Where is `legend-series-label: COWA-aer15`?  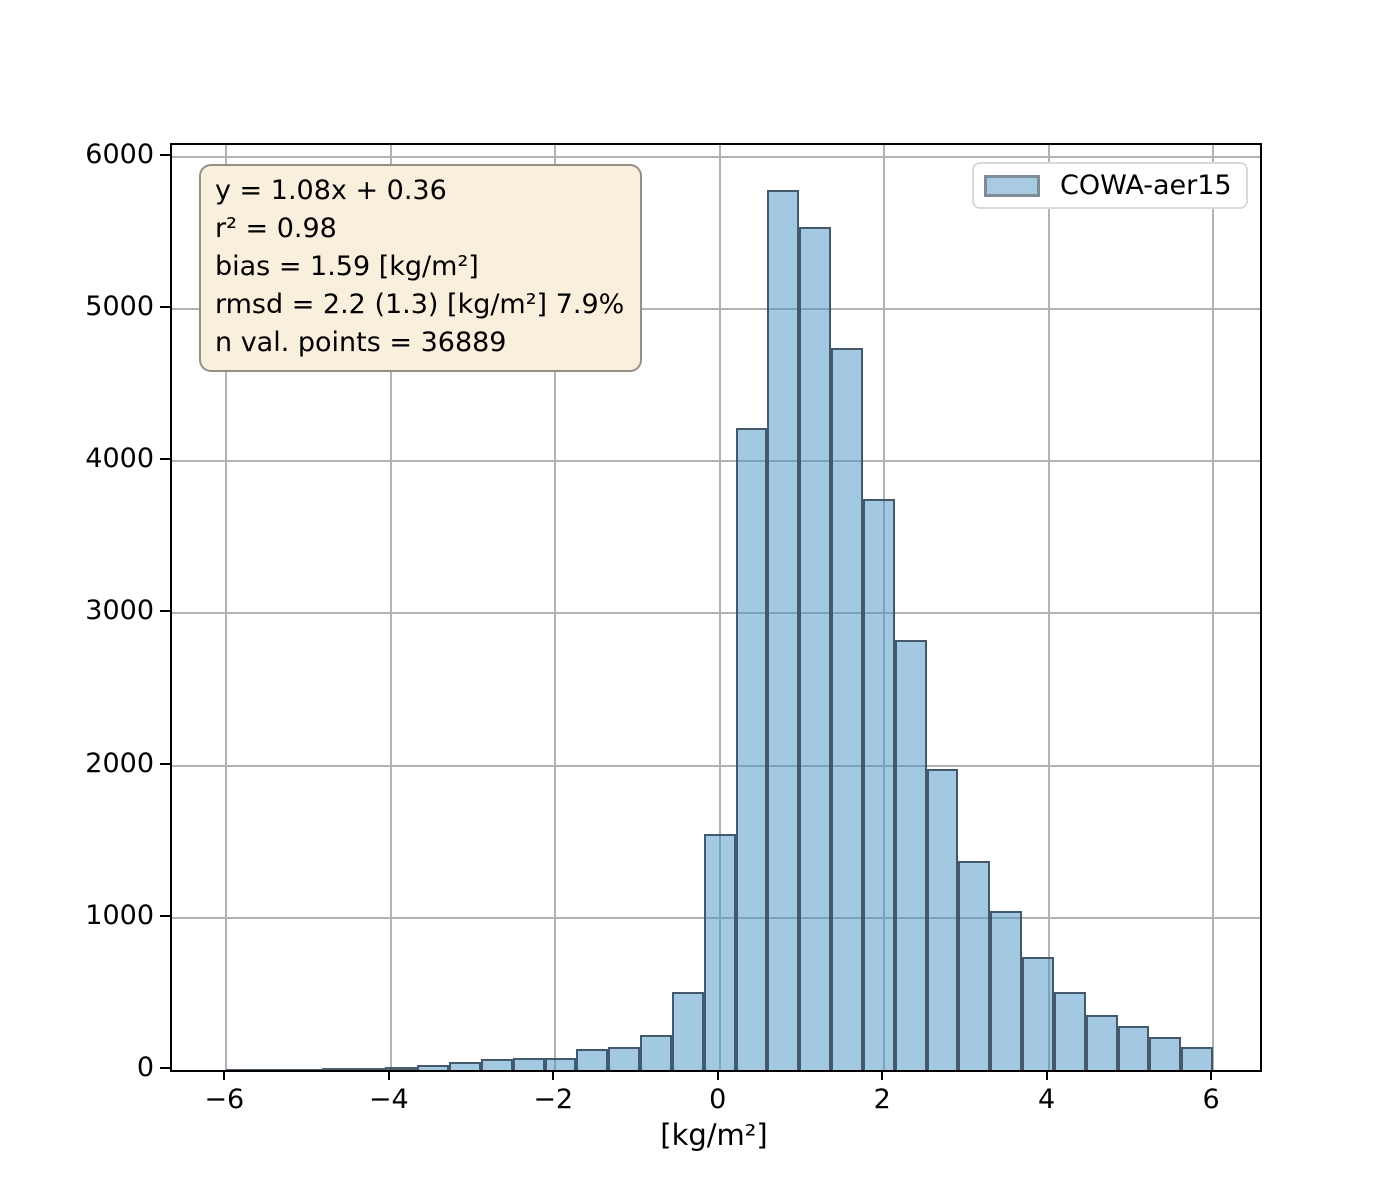 legend-series-label: COWA-aer15 is located at coordinates (1146, 185).